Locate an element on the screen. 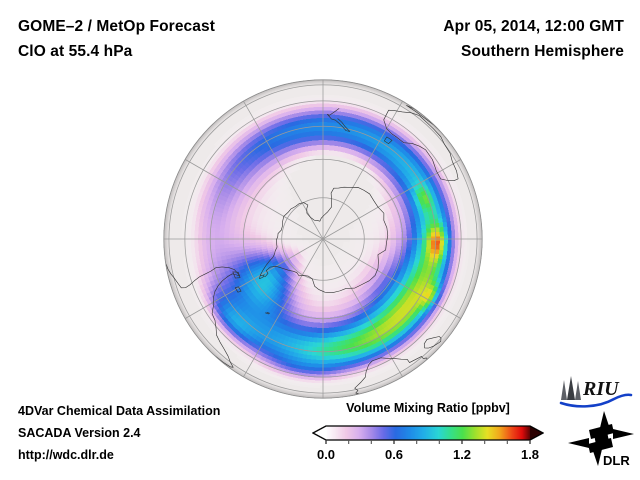 This screenshot has width=640, height=480. instrument-title: GOME–2 / MetOp Forecast is located at coordinates (116, 26).